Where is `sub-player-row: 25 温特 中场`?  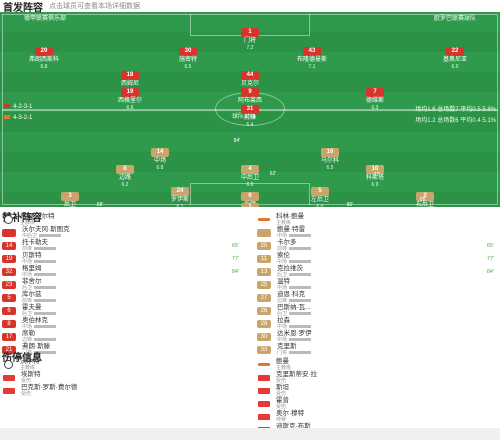
sub-player-row: 25 温特 中场 is located at coordinates (377, 284).